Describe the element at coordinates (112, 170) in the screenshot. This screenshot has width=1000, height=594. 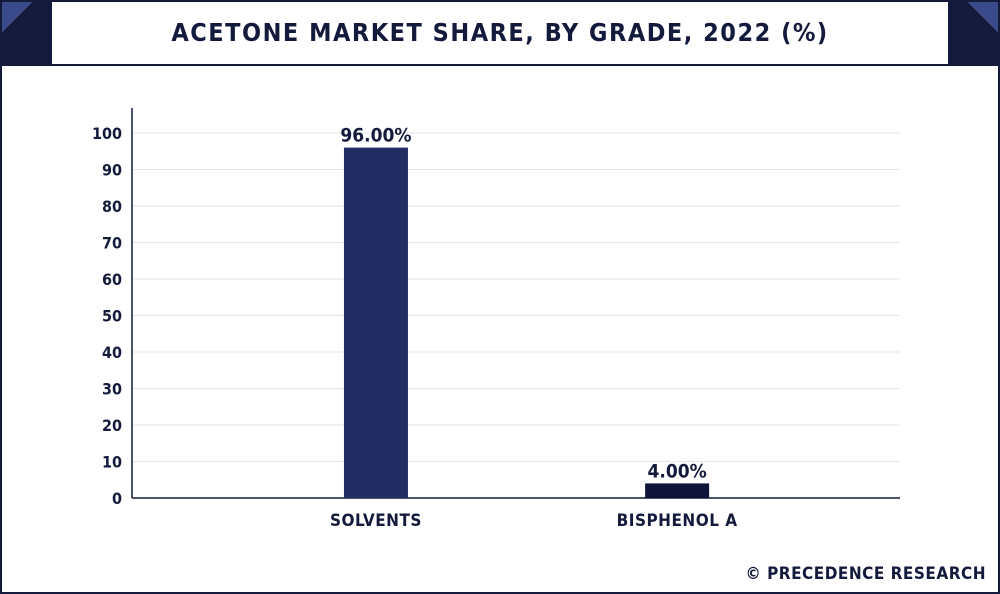
I see `y-tick-label: 90` at that location.